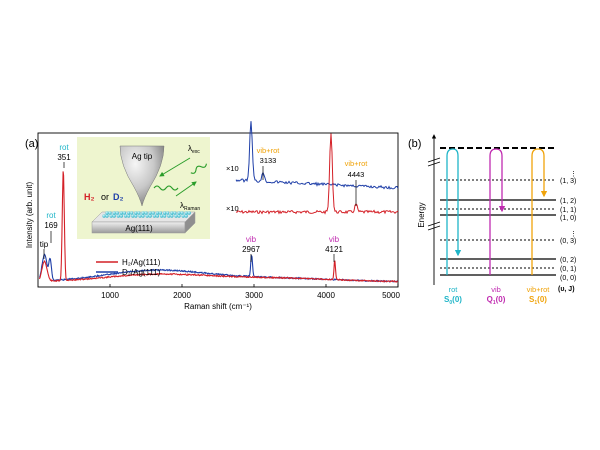  I want to click on rot-d2-value: 169, so click(51, 225).